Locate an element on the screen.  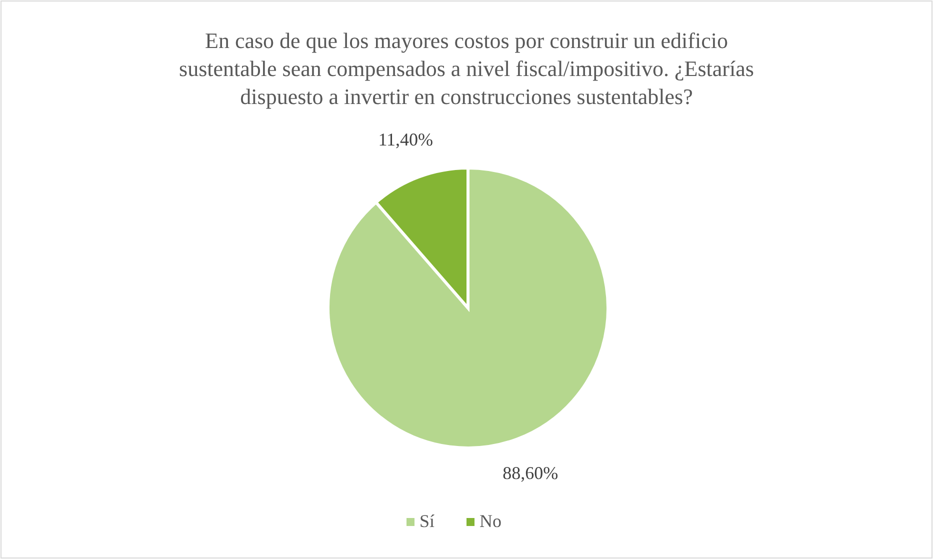
legend-label: No is located at coordinates (491, 521).